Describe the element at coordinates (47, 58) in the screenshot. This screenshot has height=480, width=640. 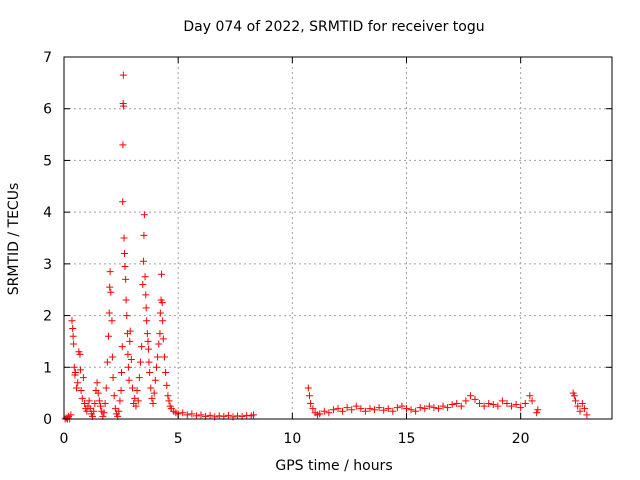
I see `y-tick-label: 7` at that location.